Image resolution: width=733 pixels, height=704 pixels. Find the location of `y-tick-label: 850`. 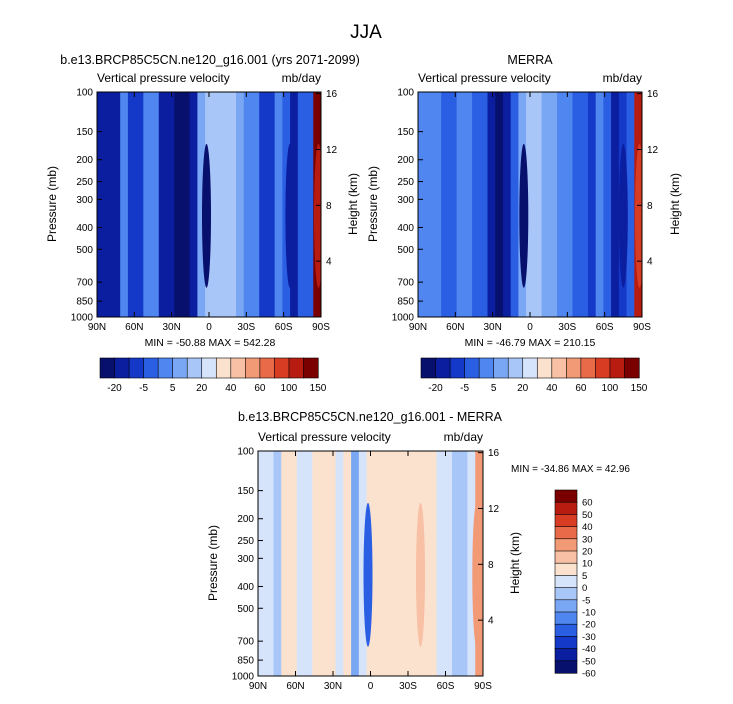

y-tick-label: 850 is located at coordinates (245, 661).